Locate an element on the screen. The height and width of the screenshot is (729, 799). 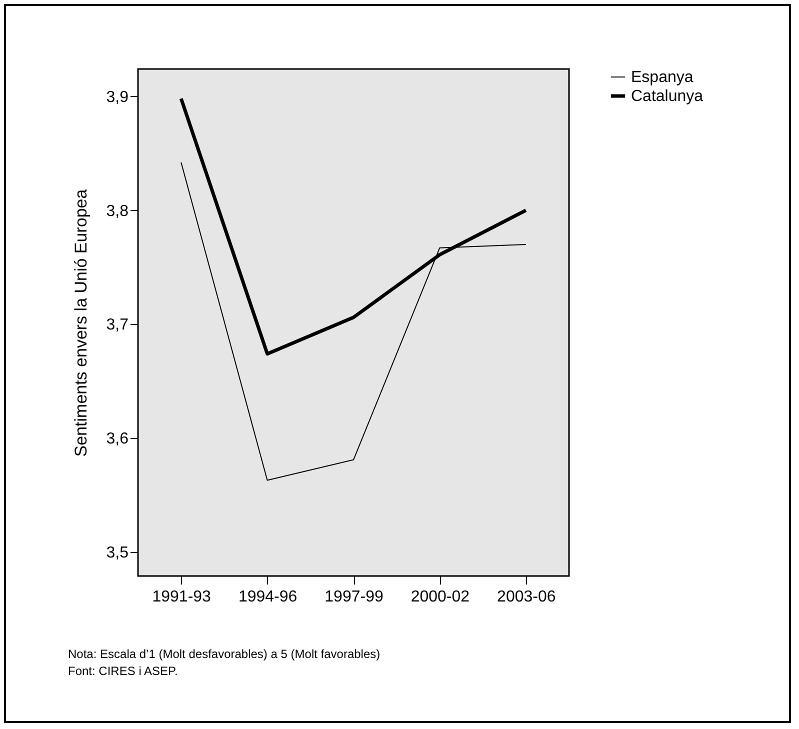
x-tick-label: 2003-06 is located at coordinates (526, 597).